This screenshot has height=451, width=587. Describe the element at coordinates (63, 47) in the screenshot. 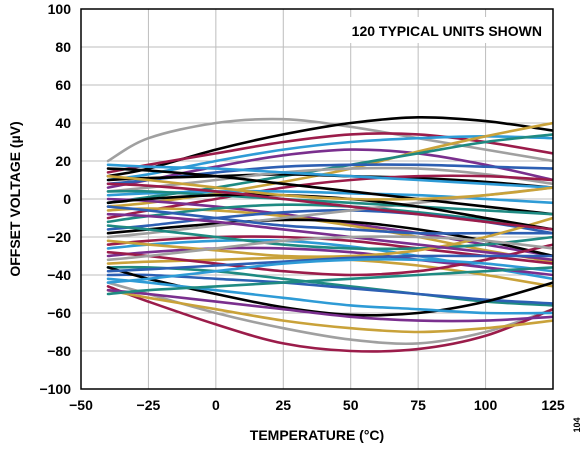

I see `y-tick-label: 80` at that location.